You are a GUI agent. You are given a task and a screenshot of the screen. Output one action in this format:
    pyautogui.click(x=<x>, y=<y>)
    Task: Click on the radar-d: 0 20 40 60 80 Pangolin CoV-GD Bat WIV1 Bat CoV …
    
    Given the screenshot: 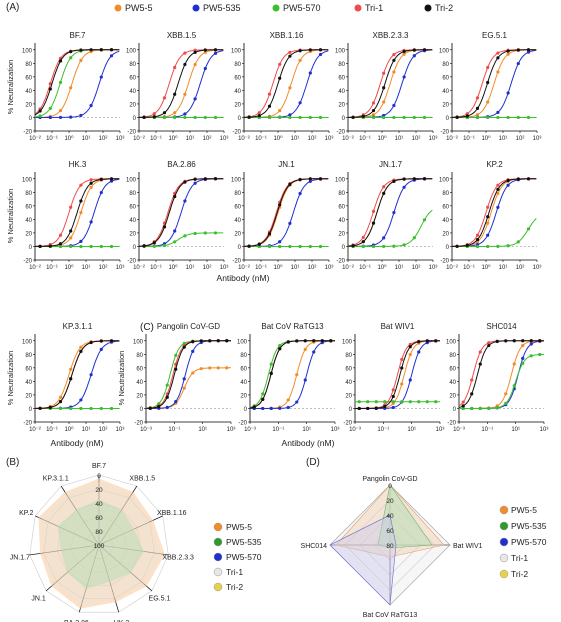 What is the action you would take?
    pyautogui.click(x=424, y=547)
    